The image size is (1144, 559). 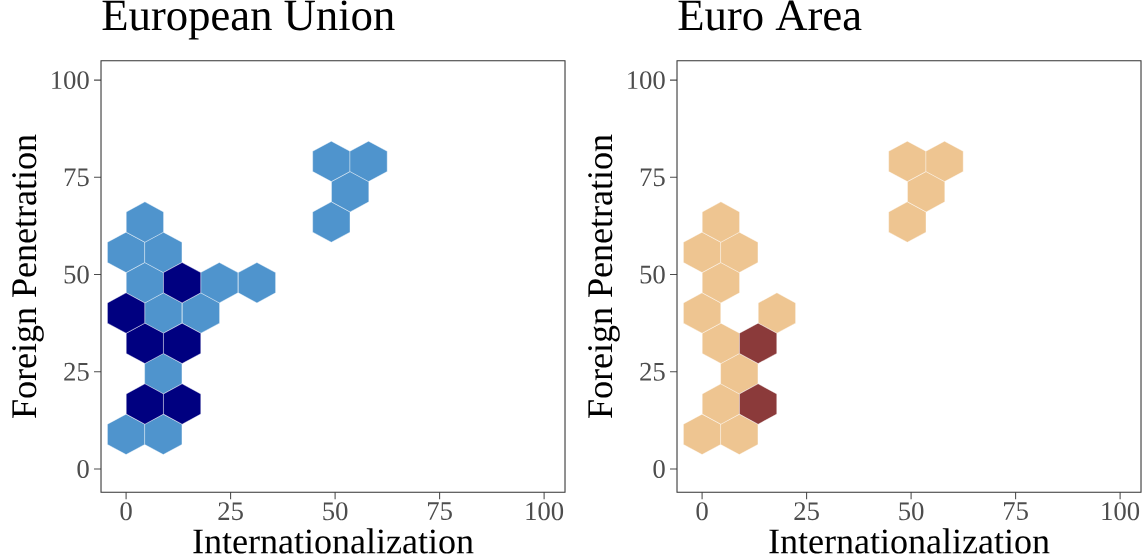 What do you see at coordinates (248, 20) in the screenshot?
I see `chart-title: European Union` at bounding box center [248, 20].